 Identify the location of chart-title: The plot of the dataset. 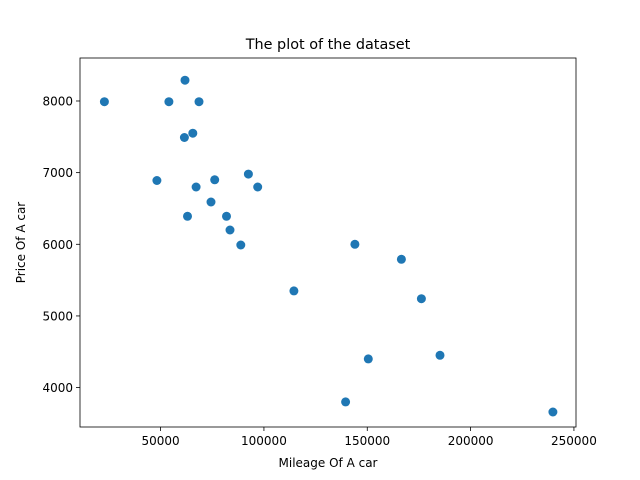
(328, 45).